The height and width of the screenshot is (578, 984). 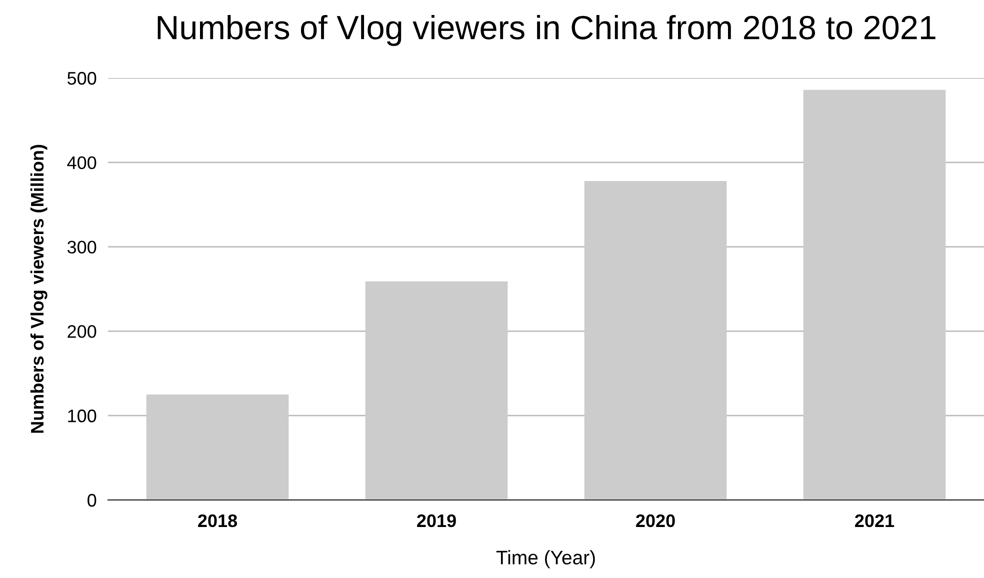 I want to click on chart-title: Numbers of Vlog viewers in China from 2018 to 2021, so click(x=547, y=30).